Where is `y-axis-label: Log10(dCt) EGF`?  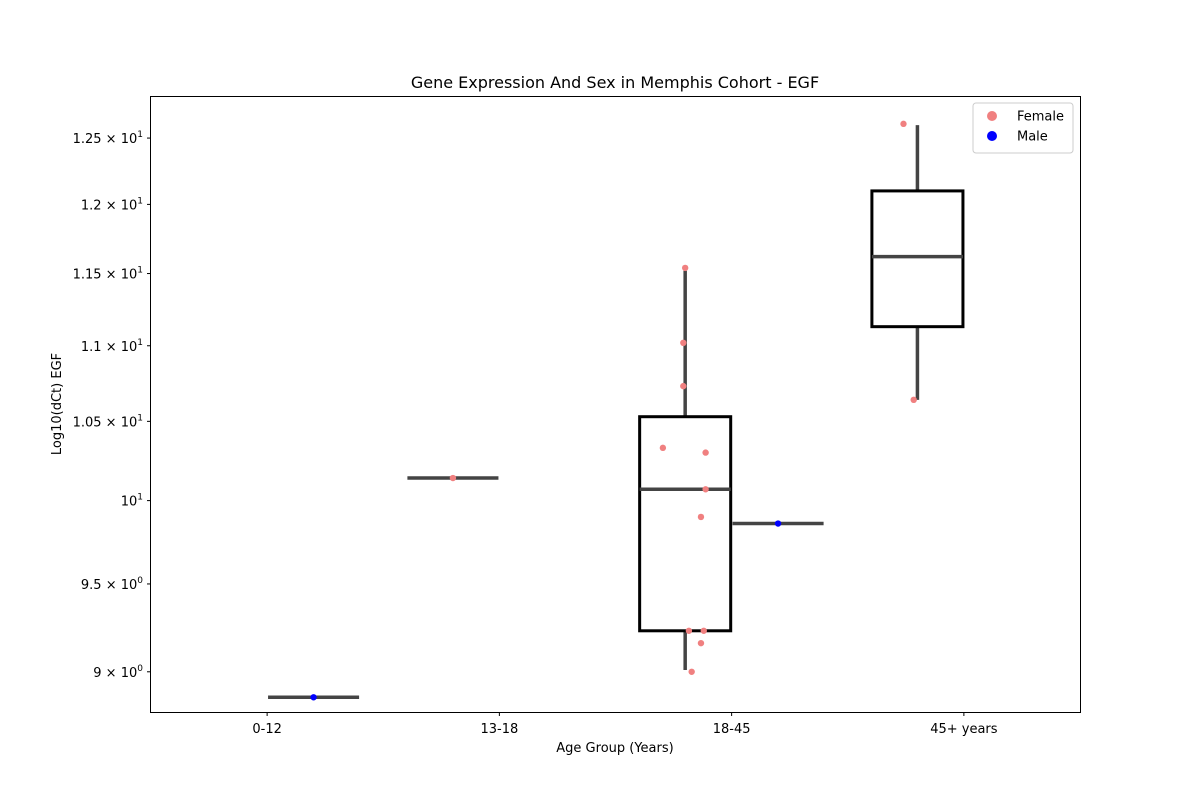
y-axis-label: Log10(dCt) EGF is located at coordinates (57, 404).